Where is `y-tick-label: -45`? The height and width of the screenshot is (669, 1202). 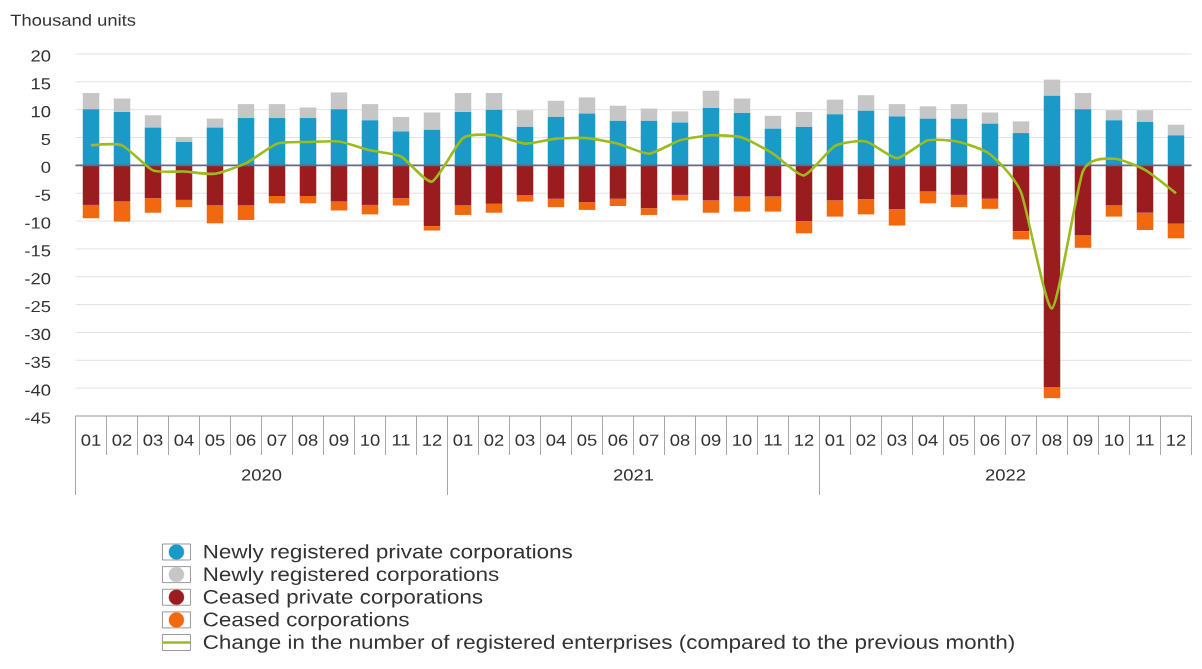 y-tick-label: -45 is located at coordinates (38, 418).